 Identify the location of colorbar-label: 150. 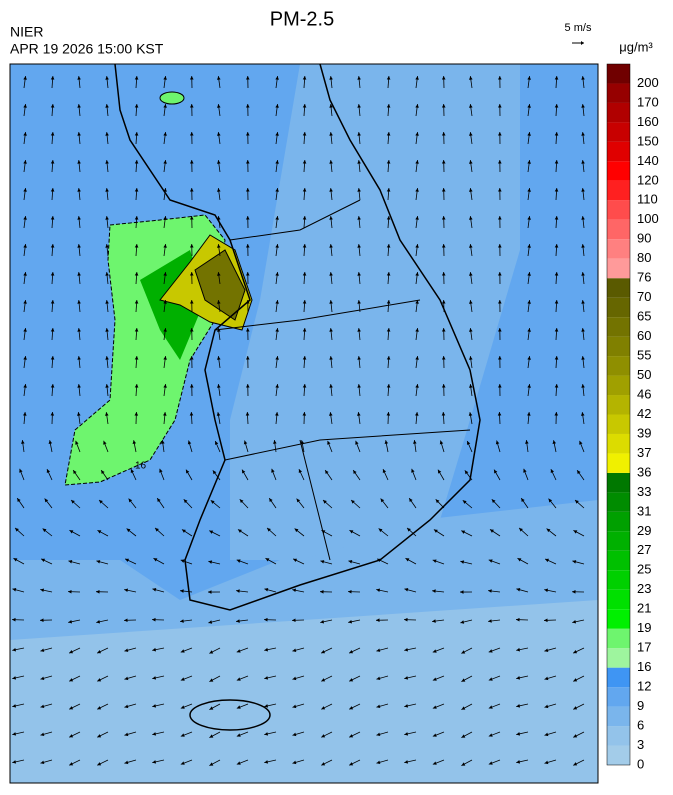
(648, 140).